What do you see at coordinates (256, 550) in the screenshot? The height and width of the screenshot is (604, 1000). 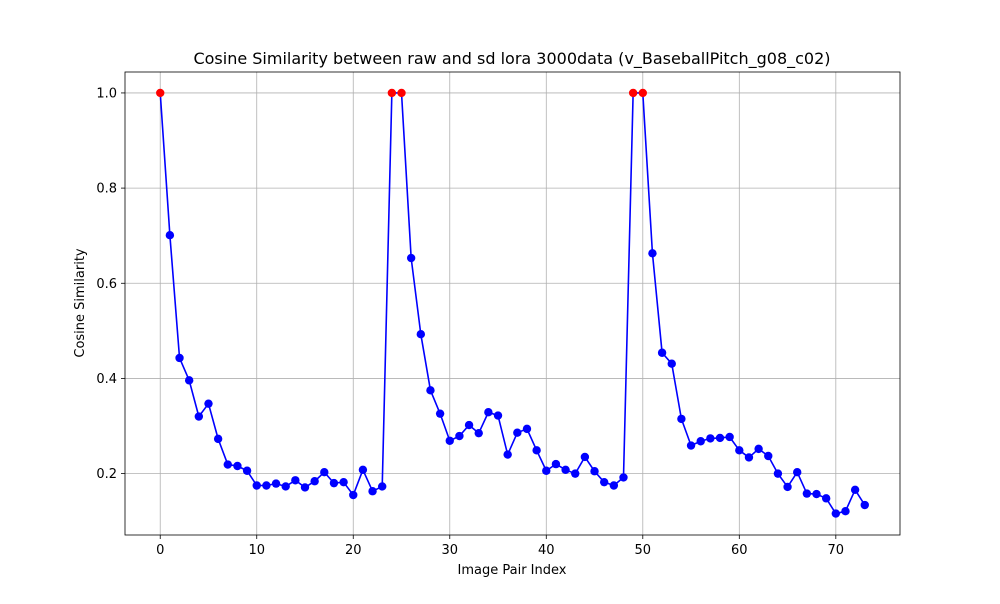 I see `x-tick-label: 10` at bounding box center [256, 550].